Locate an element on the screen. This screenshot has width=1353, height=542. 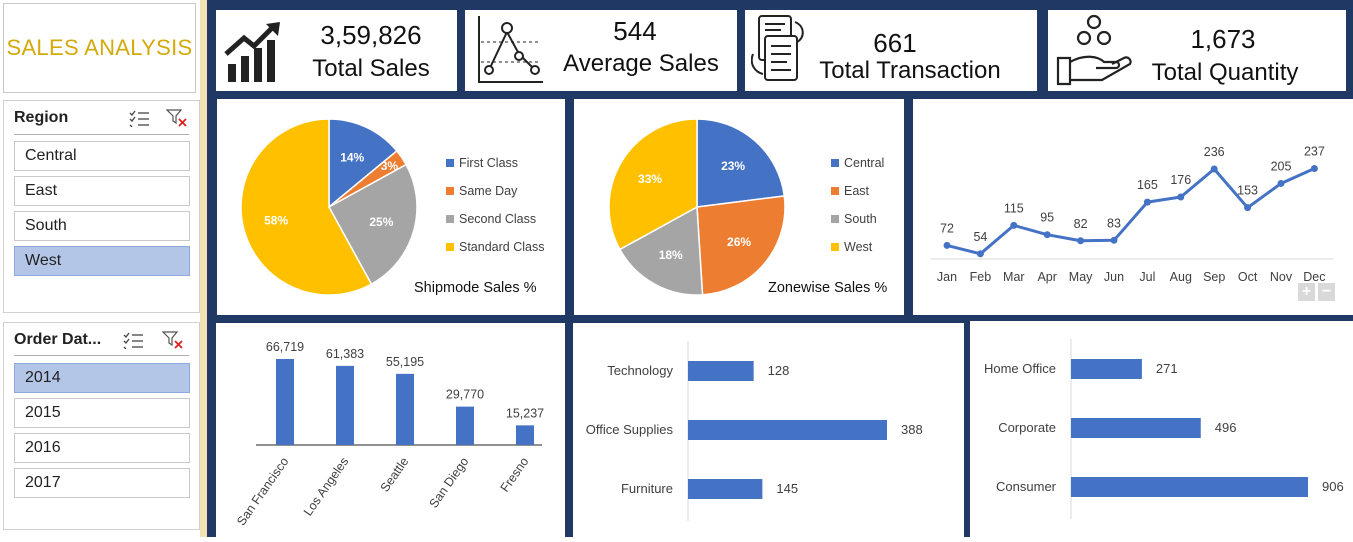
x-tick-label: Feb is located at coordinates (981, 277).